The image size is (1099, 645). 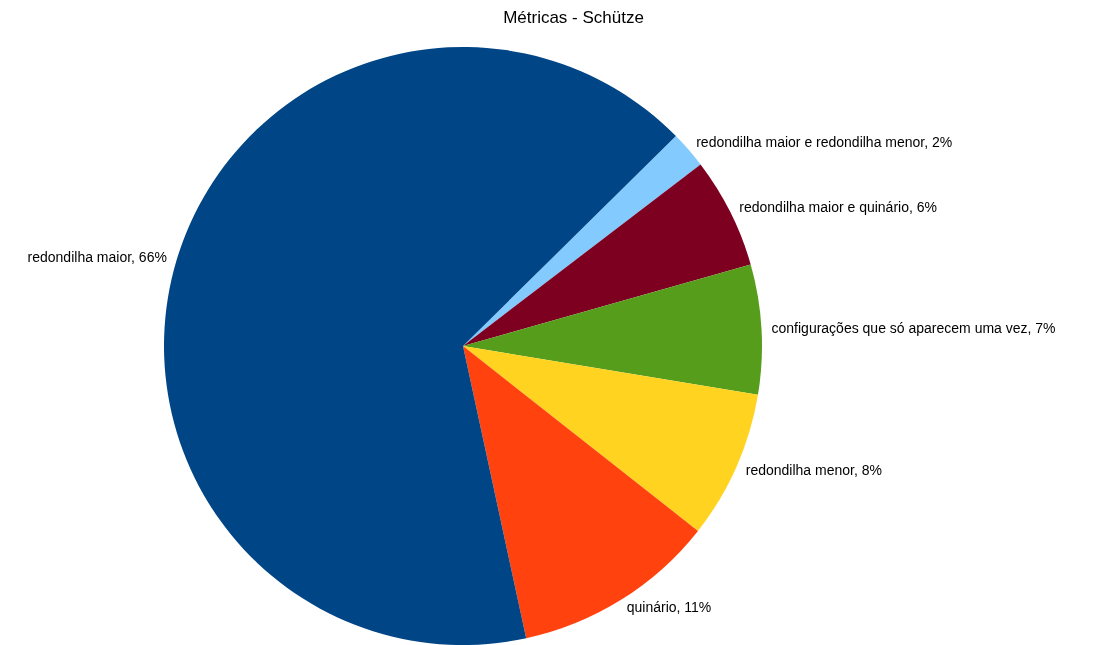 What do you see at coordinates (838, 206) in the screenshot?
I see `slice-label: redondilha maior e quinário, 6%` at bounding box center [838, 206].